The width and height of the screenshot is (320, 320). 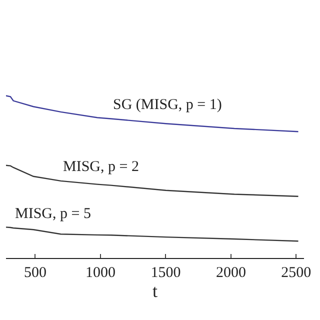 What do you see at coordinates (231, 273) in the screenshot?
I see `x-tick-label: 2000` at bounding box center [231, 273].